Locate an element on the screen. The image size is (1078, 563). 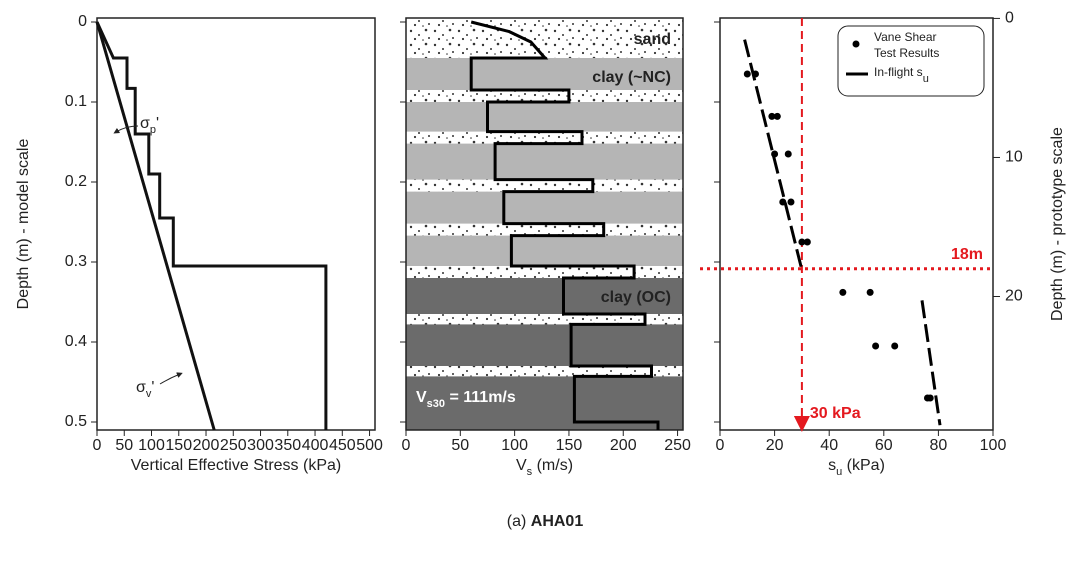
vs30-label-part: s30 is located at coordinates (436, 404).